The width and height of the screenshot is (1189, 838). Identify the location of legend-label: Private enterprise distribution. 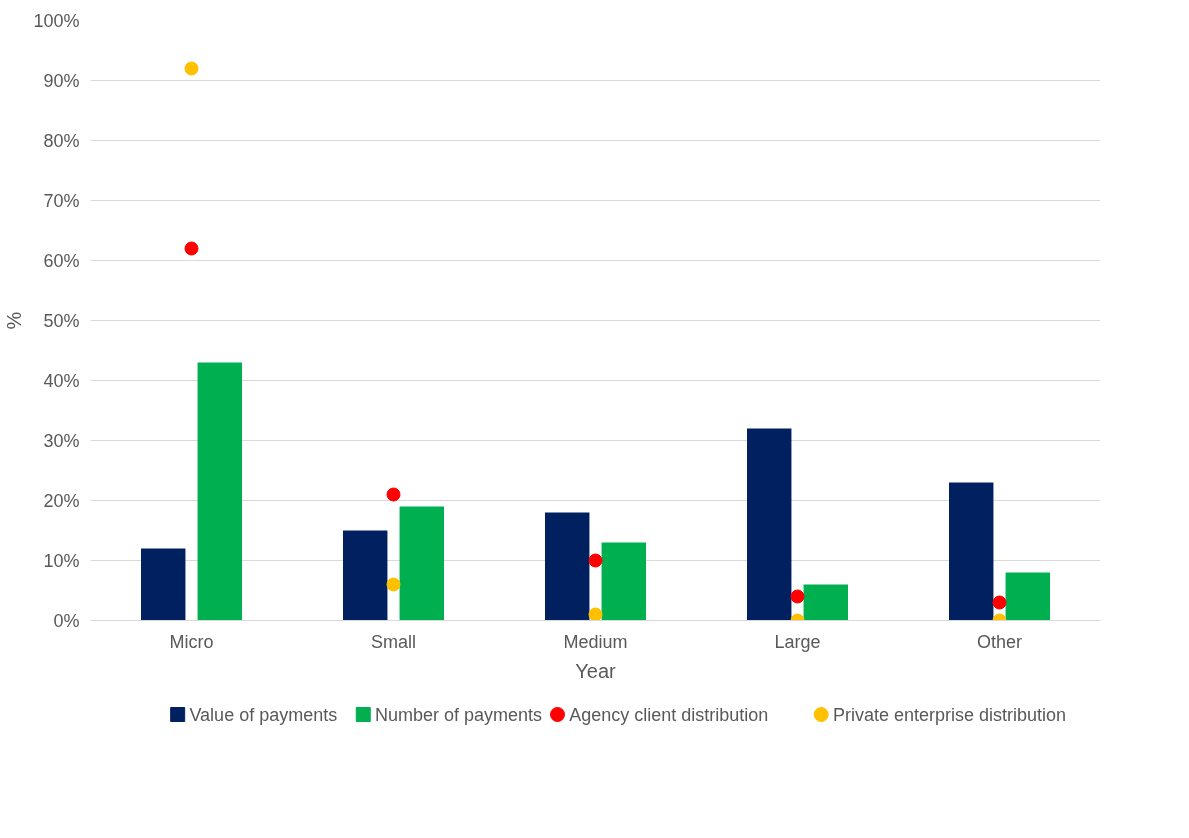
(949, 714).